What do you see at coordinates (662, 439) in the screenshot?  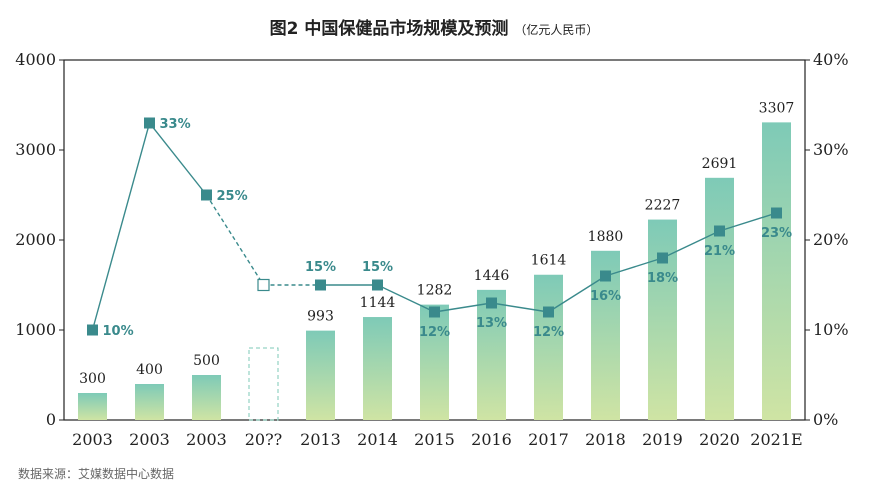 I see `x-tick-label: 2019` at bounding box center [662, 439].